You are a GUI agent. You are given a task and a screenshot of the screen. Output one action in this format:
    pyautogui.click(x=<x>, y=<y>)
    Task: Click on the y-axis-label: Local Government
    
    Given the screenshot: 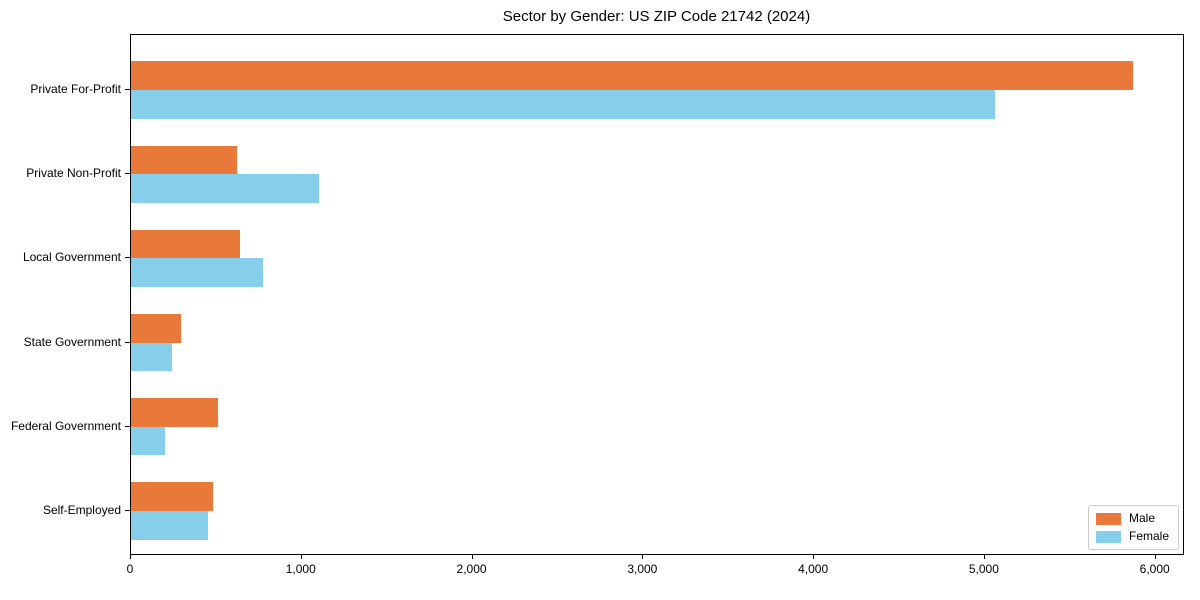 What is the action you would take?
    pyautogui.click(x=71, y=257)
    